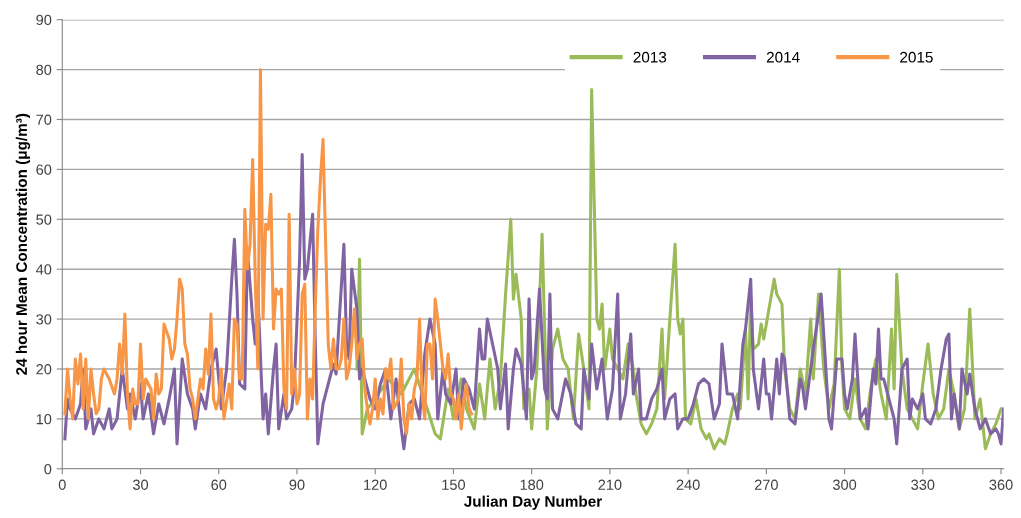 The width and height of the screenshot is (1021, 518). Describe the element at coordinates (44, 319) in the screenshot. I see `y-tick-label: 30` at that location.